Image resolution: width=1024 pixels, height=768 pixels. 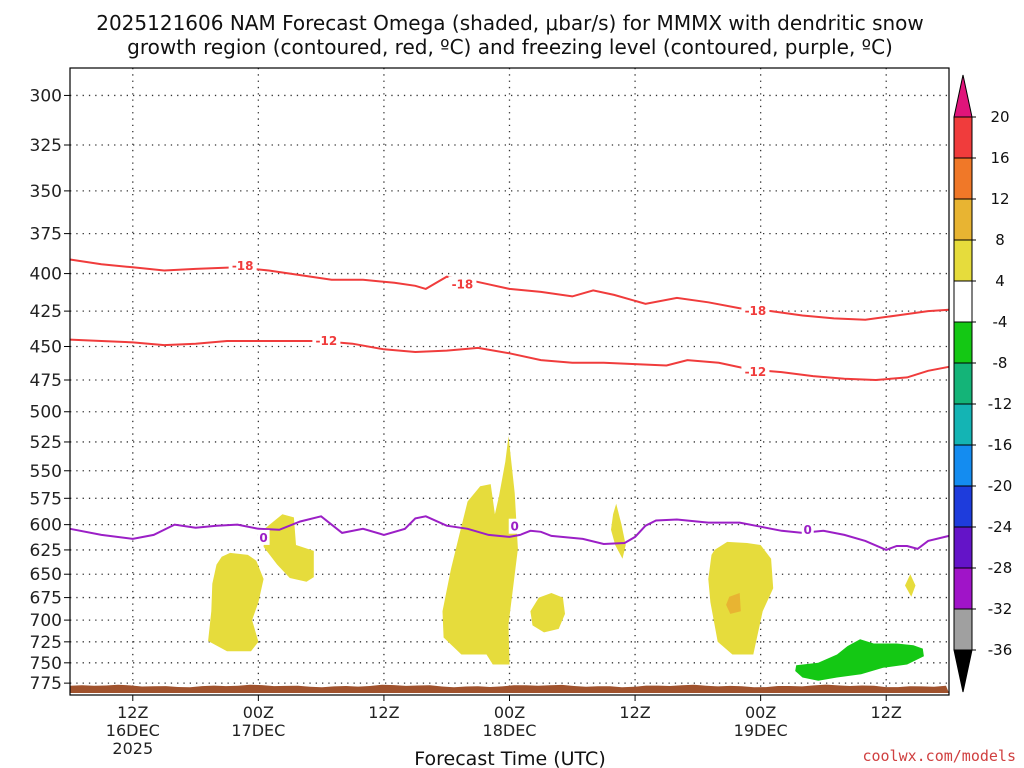 What do you see at coordinates (258, 730) in the screenshot?
I see `x-tick-label: 17DEC` at bounding box center [258, 730].